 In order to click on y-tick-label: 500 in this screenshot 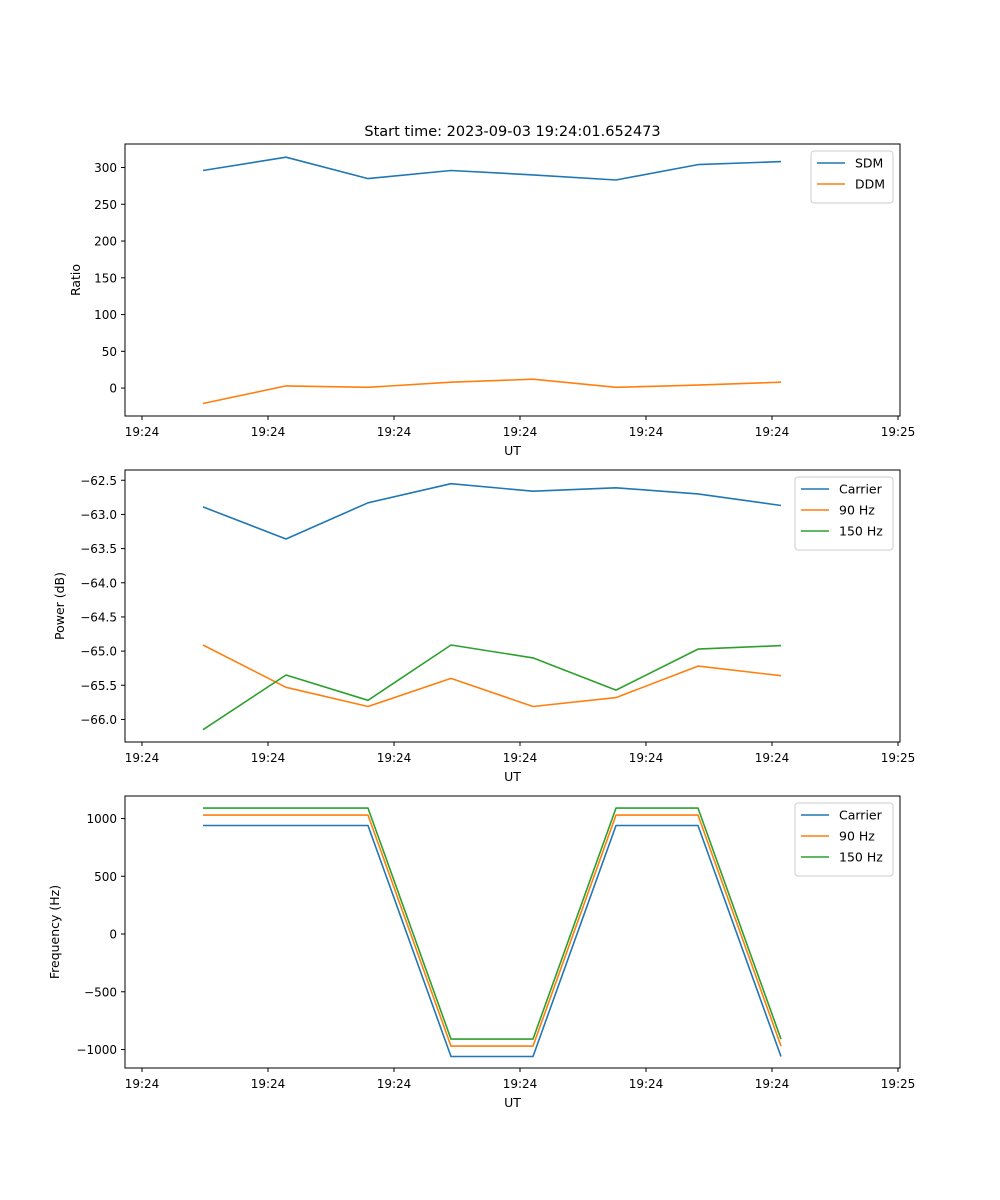, I will do `click(105, 877)`.